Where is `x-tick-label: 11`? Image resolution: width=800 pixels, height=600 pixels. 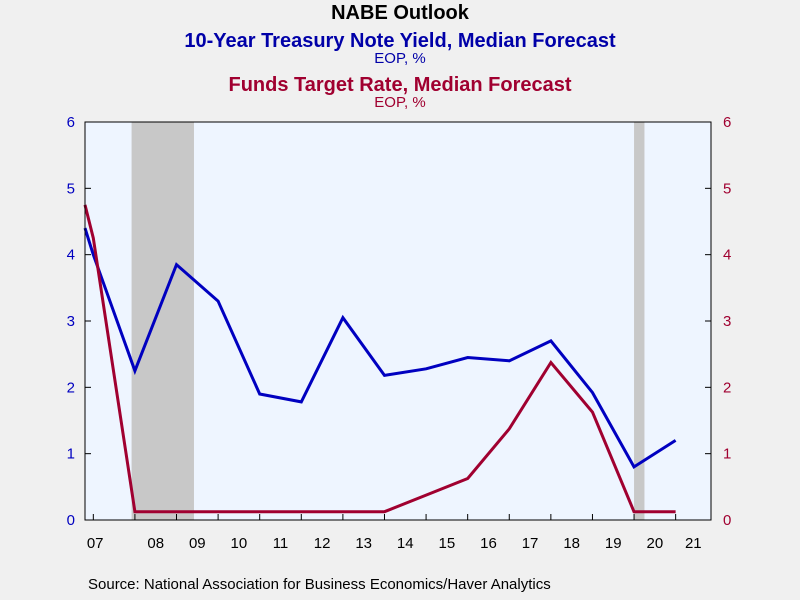
x-tick-label: 11 is located at coordinates (281, 543).